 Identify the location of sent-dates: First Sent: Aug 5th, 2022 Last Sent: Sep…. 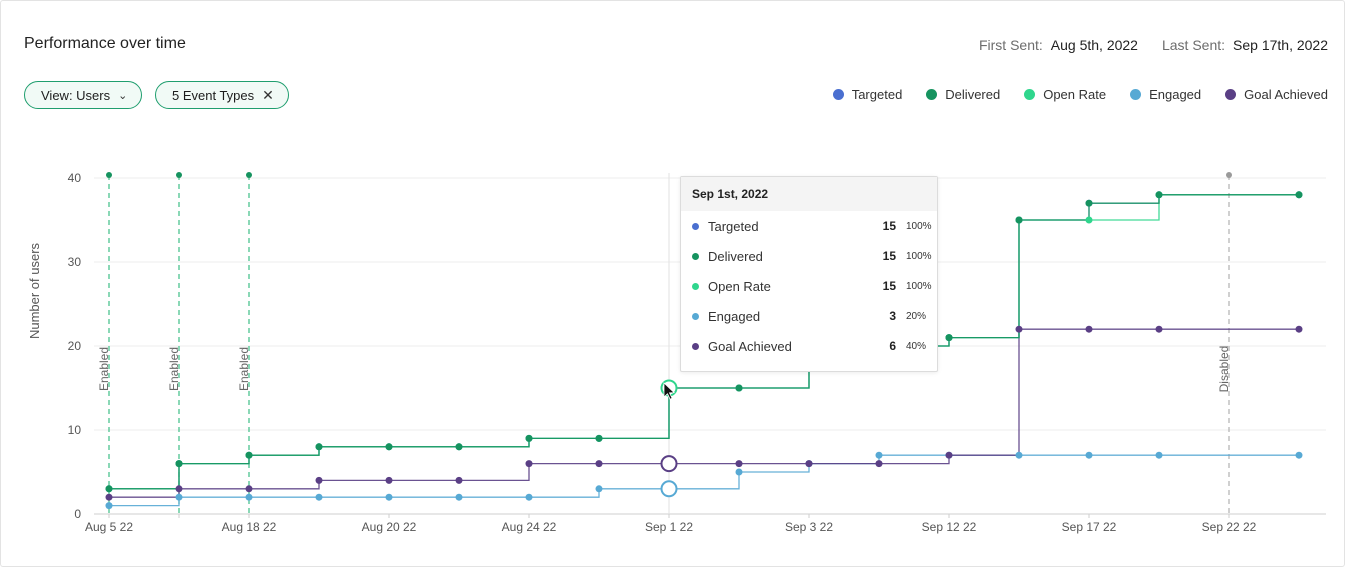
(1153, 45).